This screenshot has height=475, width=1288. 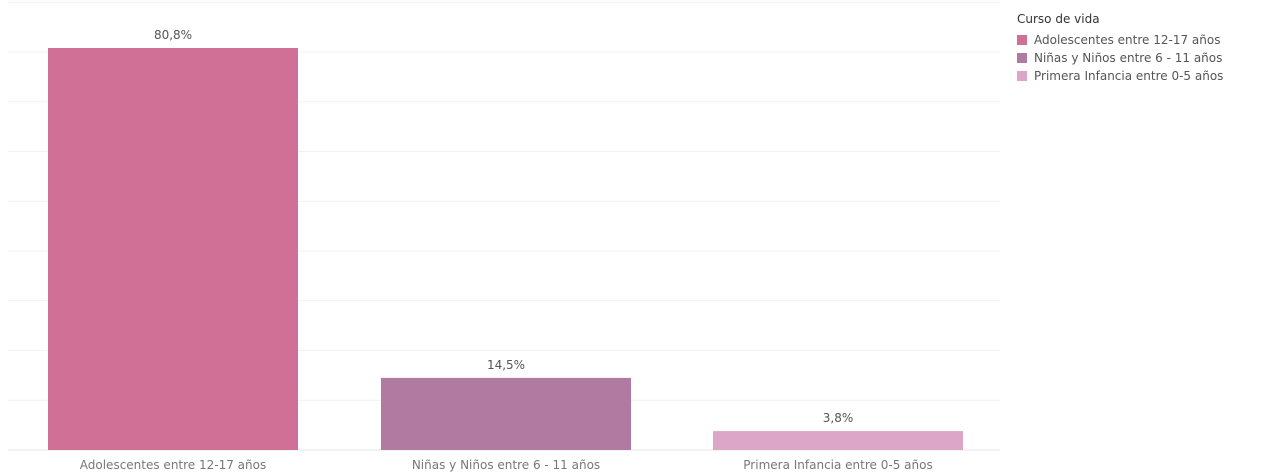 What do you see at coordinates (1058, 19) in the screenshot?
I see `legend-title: Curso de vida` at bounding box center [1058, 19].